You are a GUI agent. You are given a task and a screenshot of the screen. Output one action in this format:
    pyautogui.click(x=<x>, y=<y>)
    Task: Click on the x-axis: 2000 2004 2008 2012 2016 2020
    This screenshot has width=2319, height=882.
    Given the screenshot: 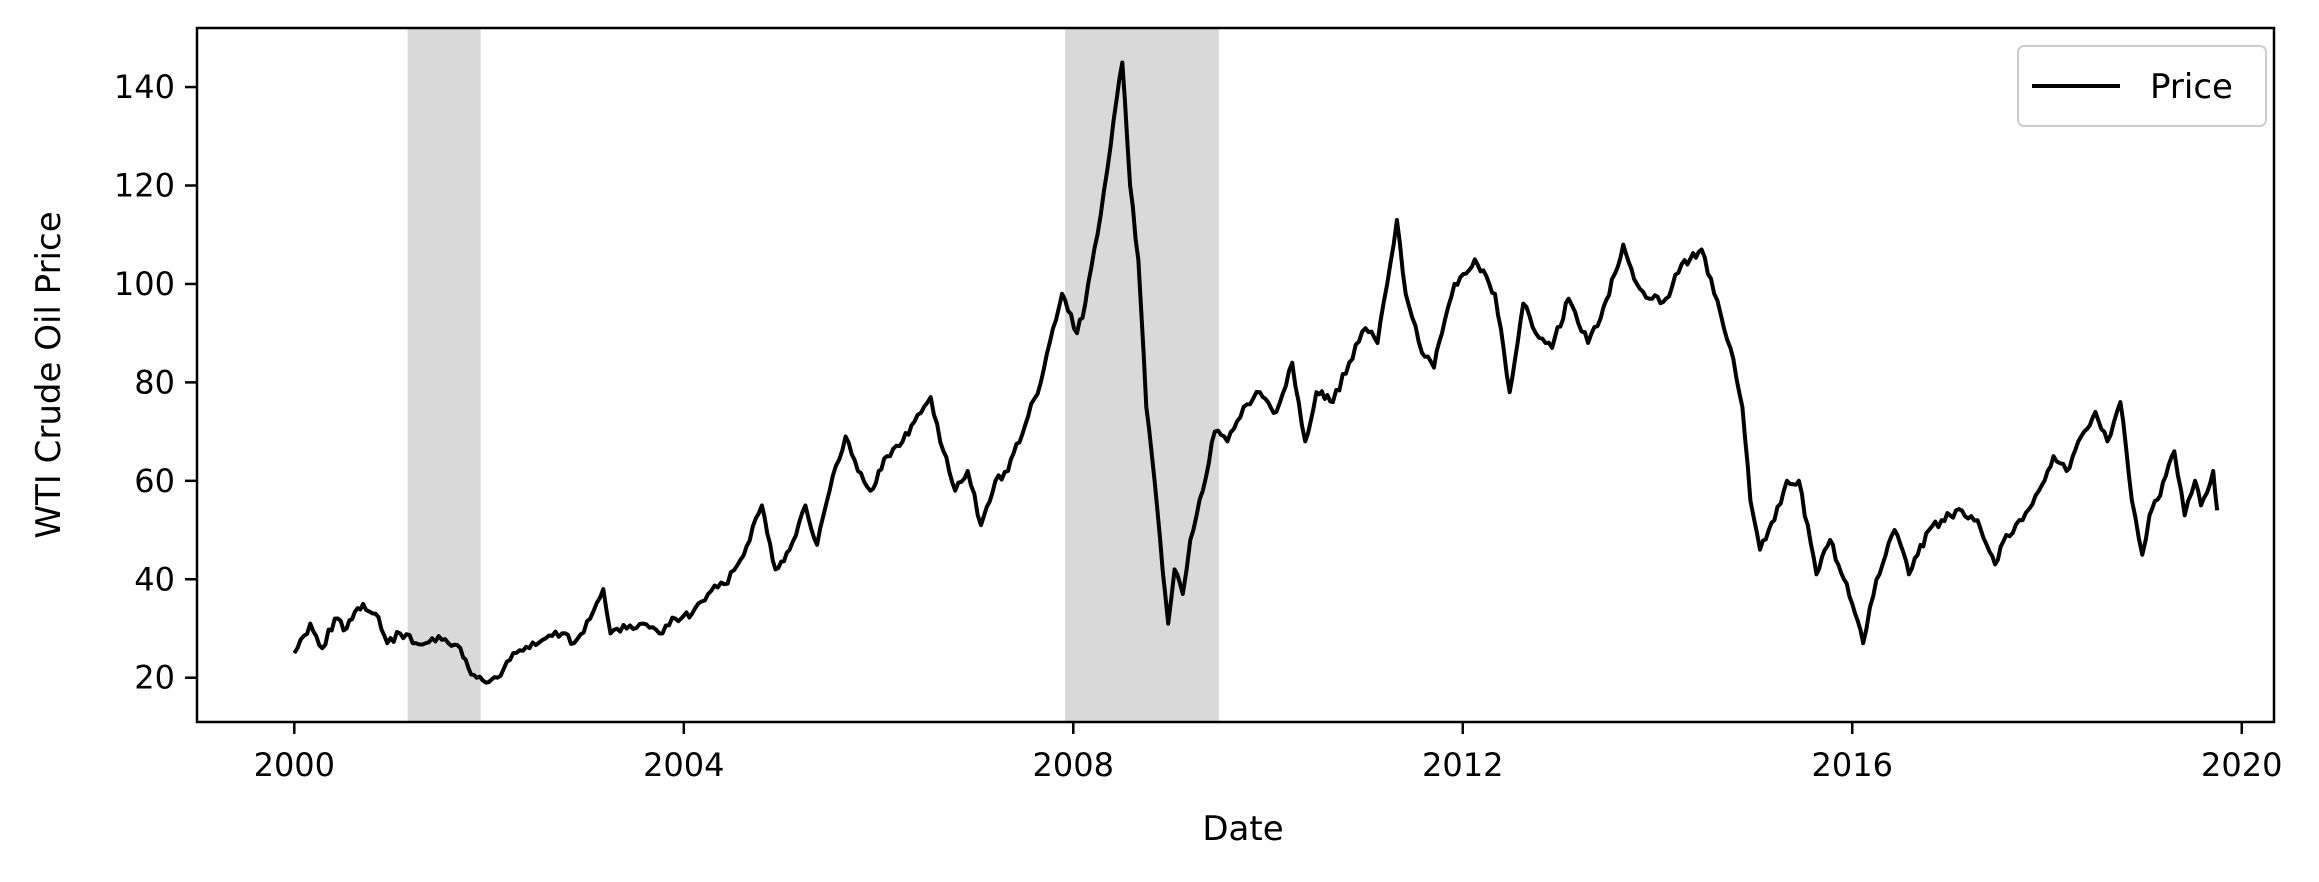 What is the action you would take?
    pyautogui.click(x=1268, y=753)
    